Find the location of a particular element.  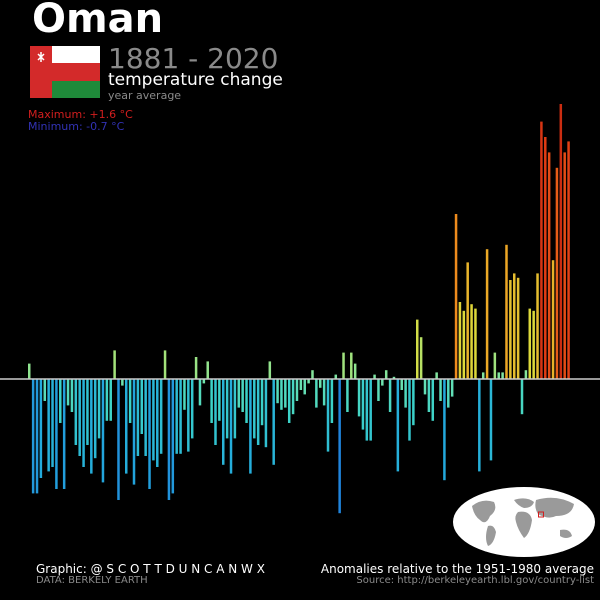

bar-1992 is located at coordinates (460, 340).